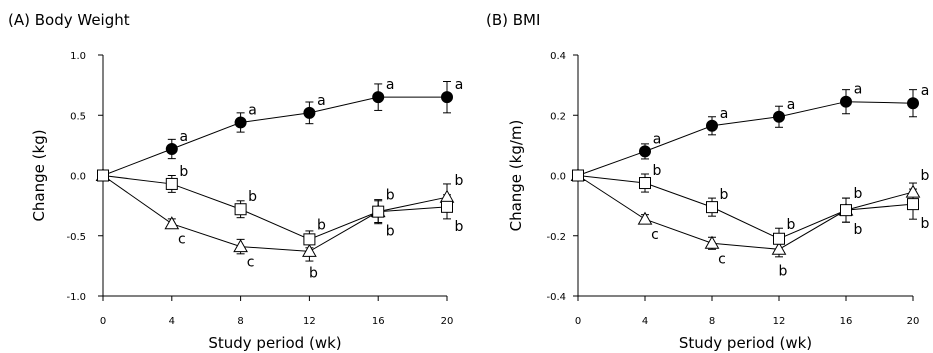 This screenshot has width=933, height=353. What do you see at coordinates (516, 176) in the screenshot?
I see `y-axis-title: Change (kg/m)` at bounding box center [516, 176].